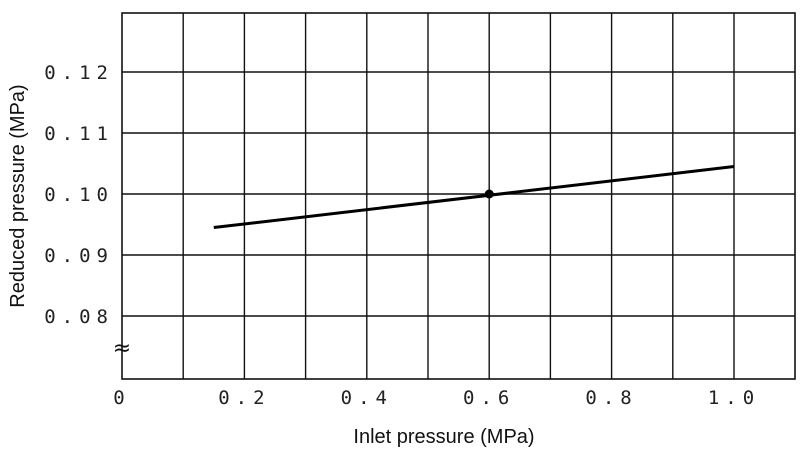 This screenshot has height=449, width=800. I want to click on y-tick-label: 0.11, so click(79, 134).